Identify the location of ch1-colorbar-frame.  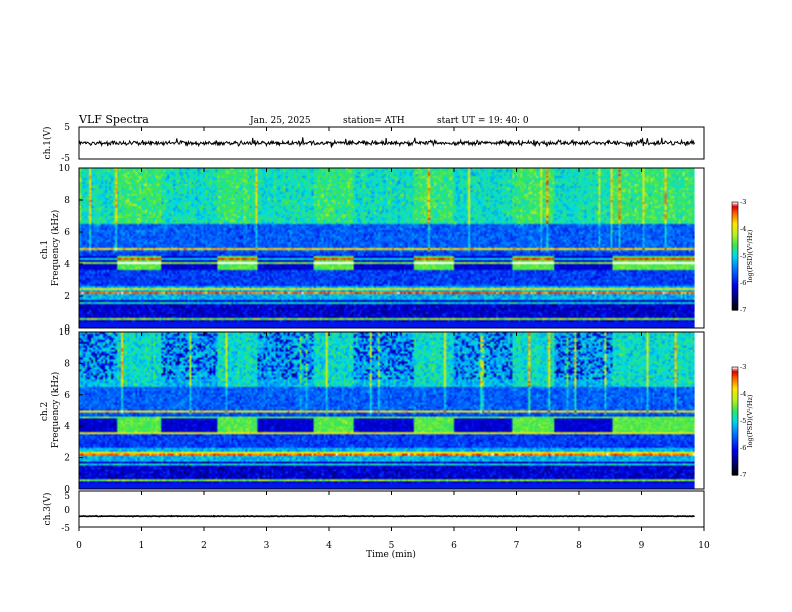
(735, 256).